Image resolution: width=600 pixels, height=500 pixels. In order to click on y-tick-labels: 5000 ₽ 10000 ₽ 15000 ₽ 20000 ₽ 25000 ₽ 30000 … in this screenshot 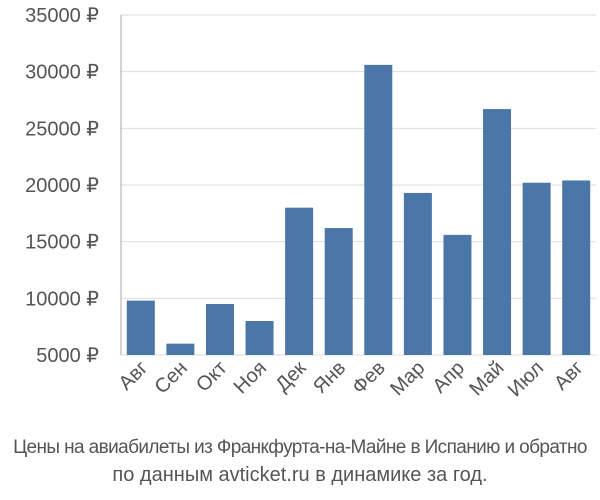, I will do `click(62, 186)`.